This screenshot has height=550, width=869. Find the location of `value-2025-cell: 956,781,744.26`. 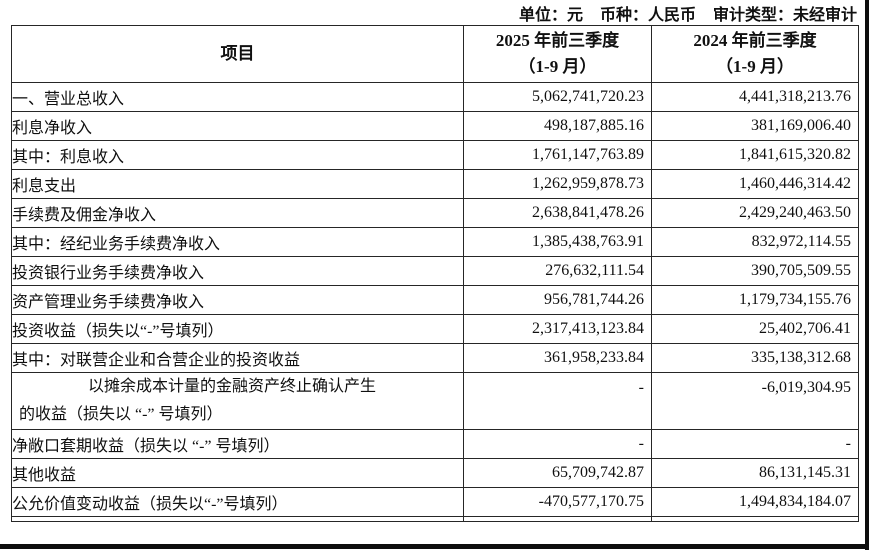

value-2025-cell: 956,781,744.26 is located at coordinates (557, 300).